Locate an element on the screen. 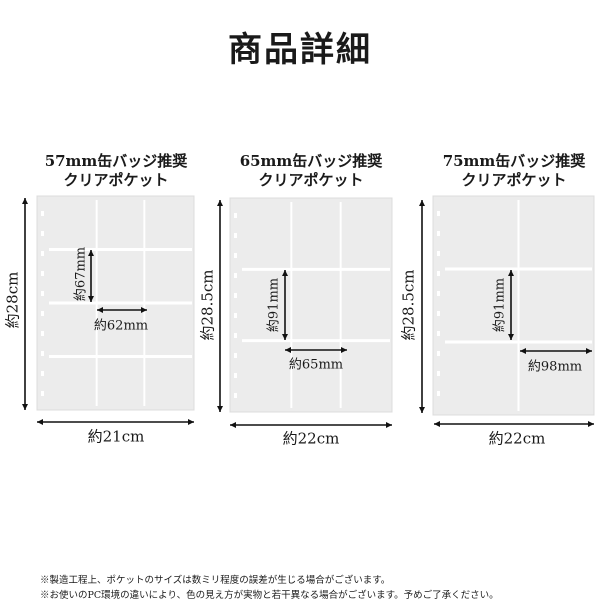  pocket-width-label: 約62mm is located at coordinates (121, 326).